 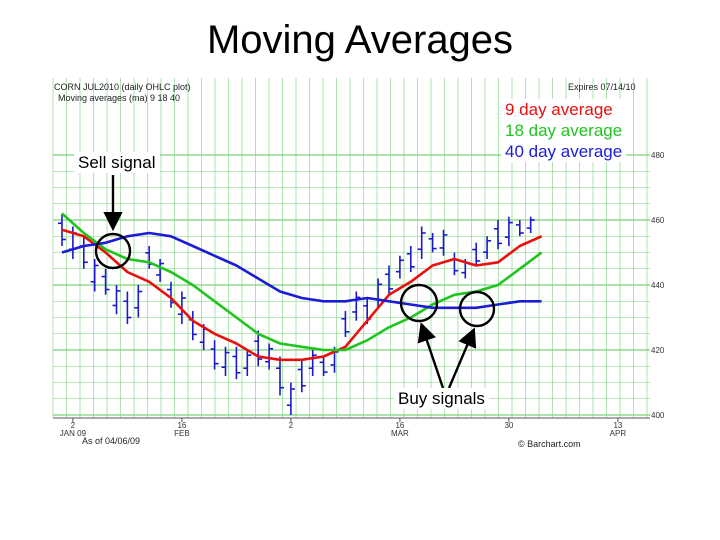 I want to click on chart-ma-line: Moving averages (ma) 9 18 40, so click(x=119, y=98).